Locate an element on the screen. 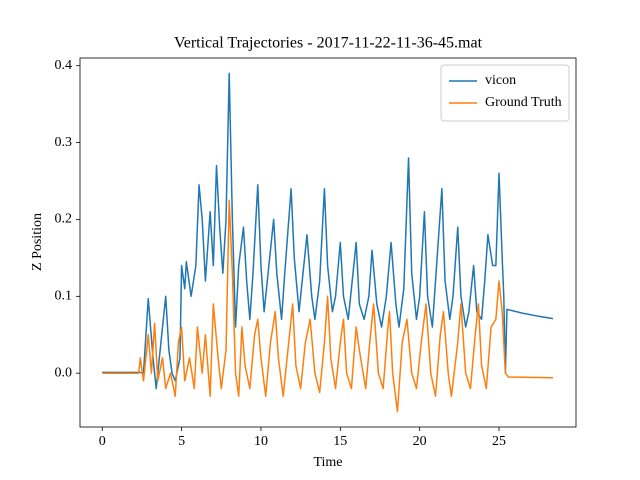 The height and width of the screenshot is (480, 640). x-axis-label: Time is located at coordinates (327, 462).